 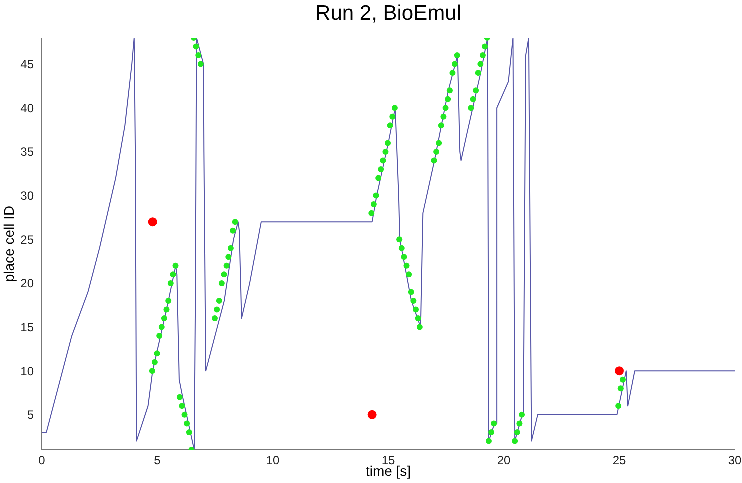 I want to click on y-tick-label: 20, so click(x=27, y=283).